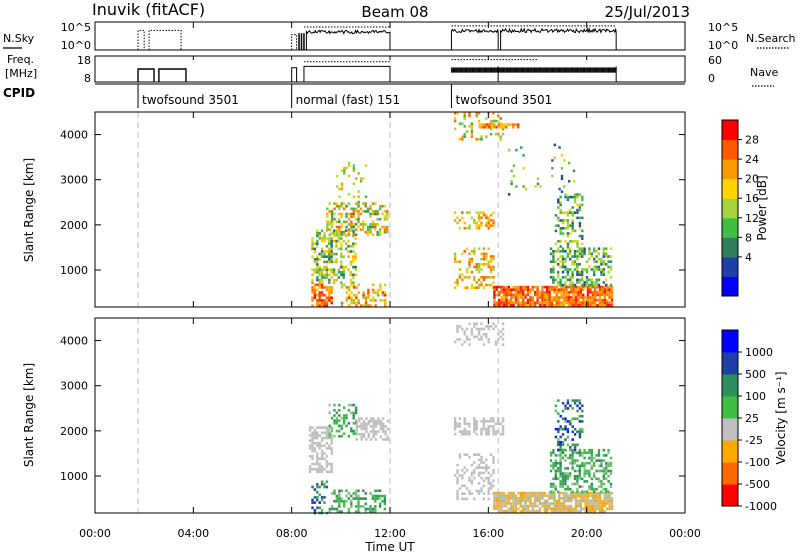 This screenshot has width=800, height=554. I want to click on power-ylabel: Slant Range [km], so click(29, 210).